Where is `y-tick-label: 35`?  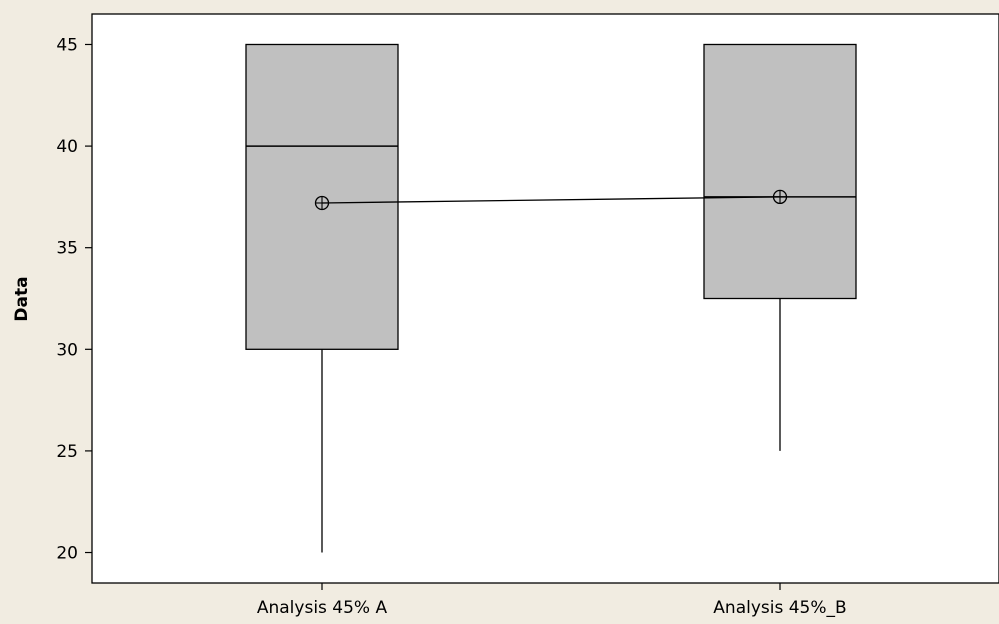
y-tick-label: 35 is located at coordinates (67, 249).